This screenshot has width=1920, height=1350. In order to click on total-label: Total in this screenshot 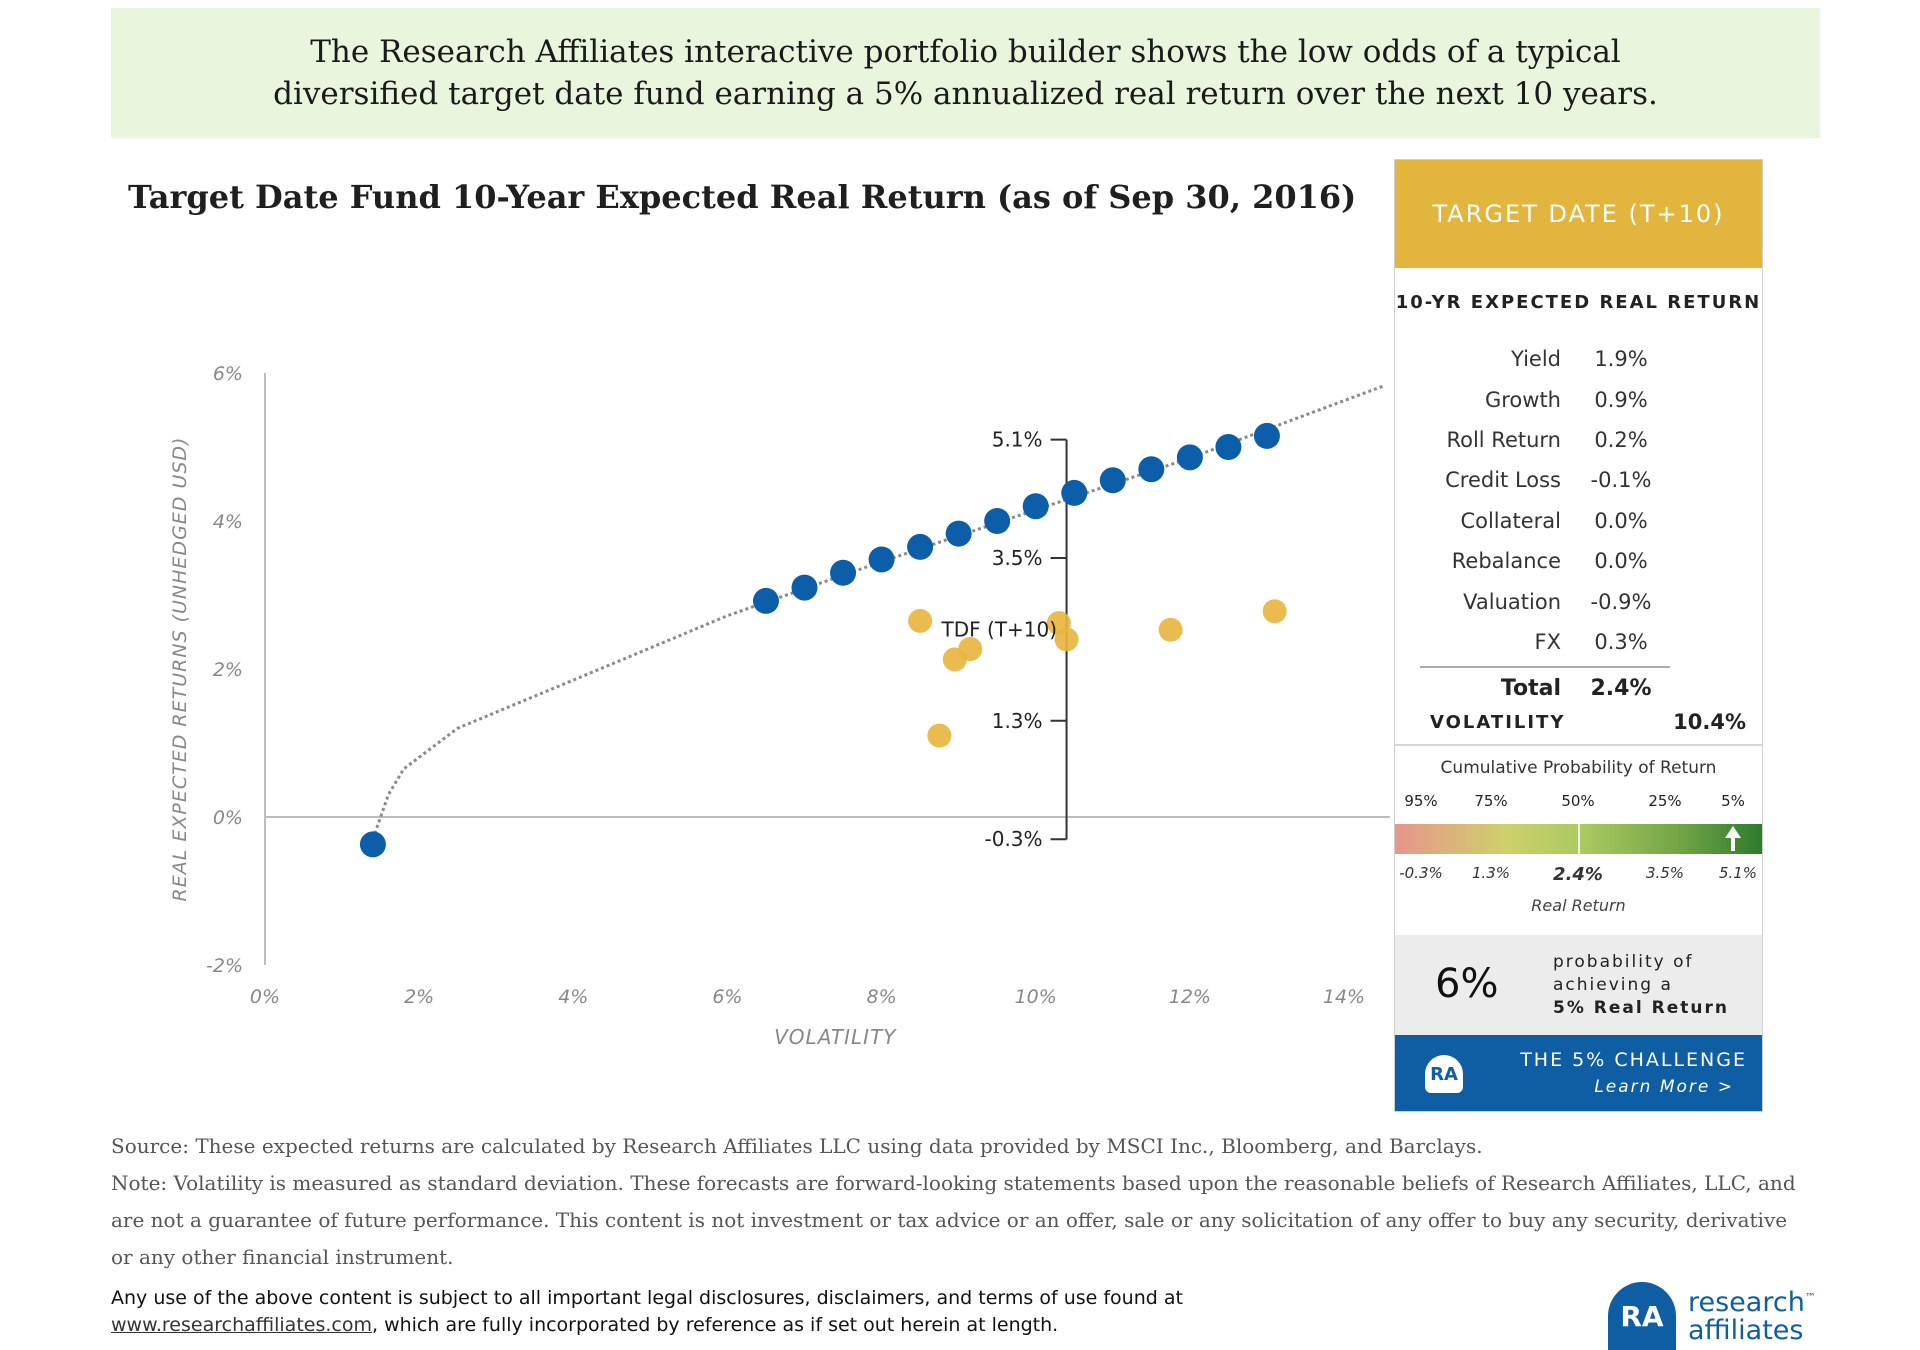, I will do `click(1530, 688)`.